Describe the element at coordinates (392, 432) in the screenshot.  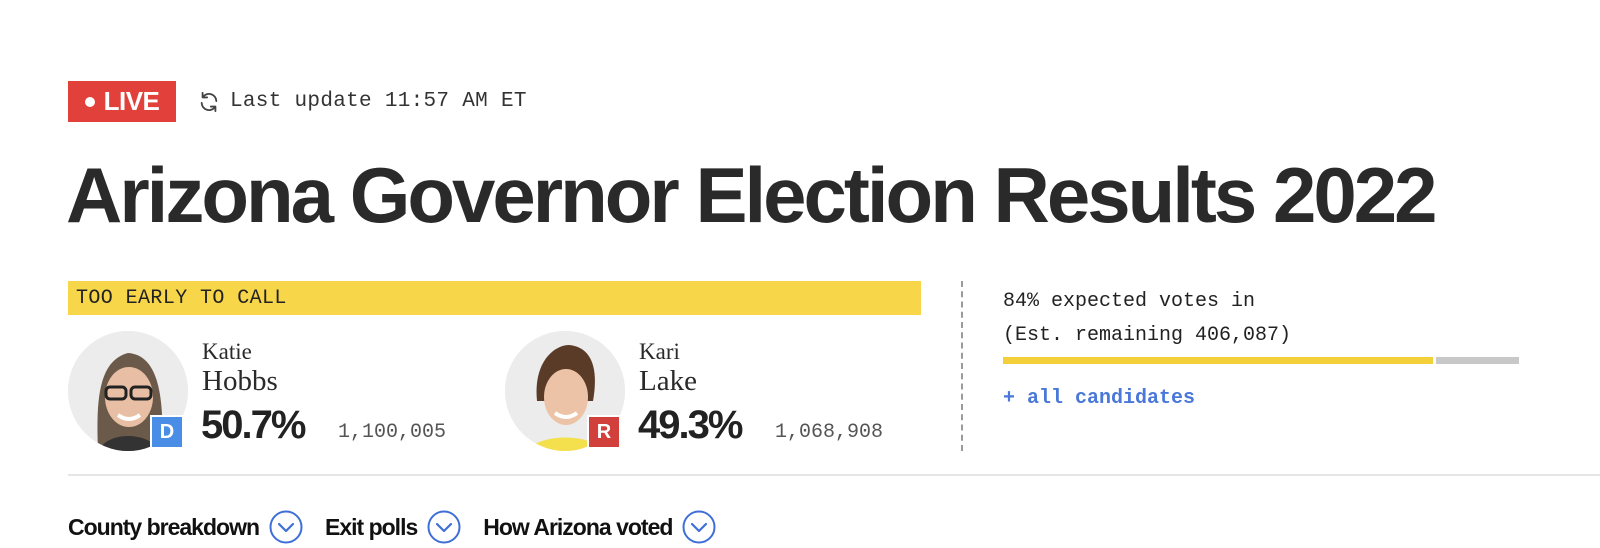
I see `candidate-vote-count: 1,100,005` at that location.